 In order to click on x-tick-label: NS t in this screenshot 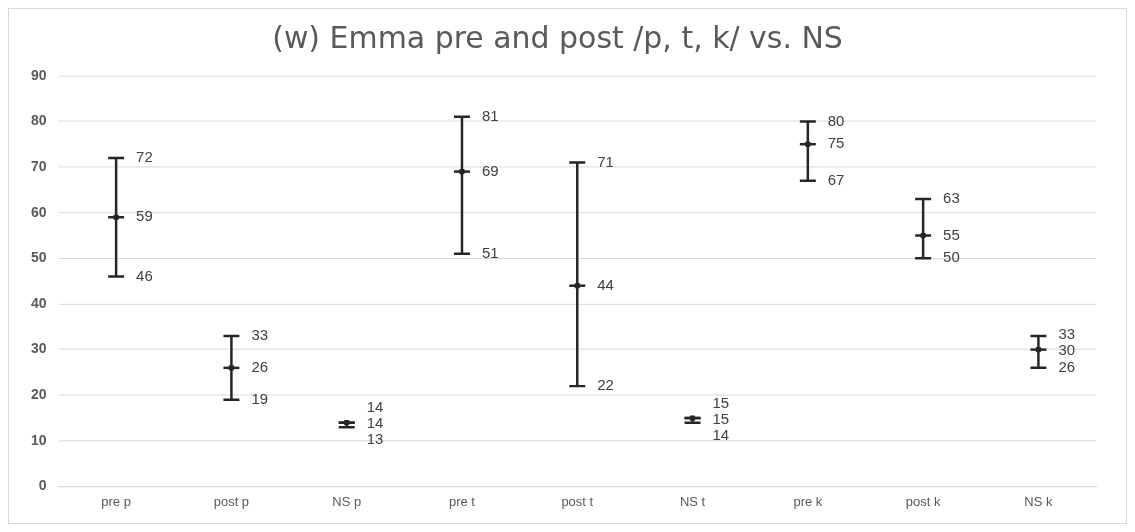, I will do `click(692, 501)`.